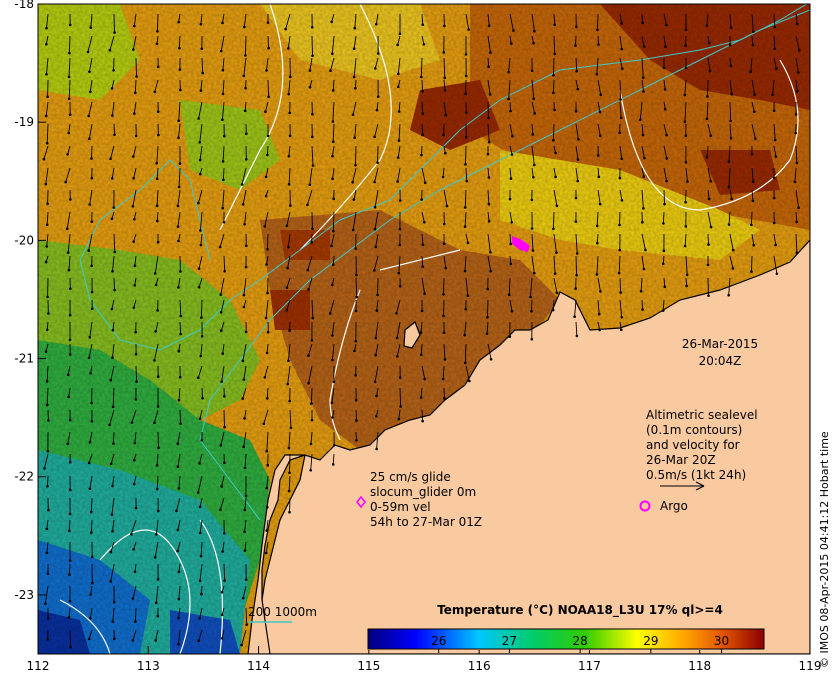 The height and width of the screenshot is (680, 840). What do you see at coordinates (148, 666) in the screenshot?
I see `x-tick-label: 113` at bounding box center [148, 666].